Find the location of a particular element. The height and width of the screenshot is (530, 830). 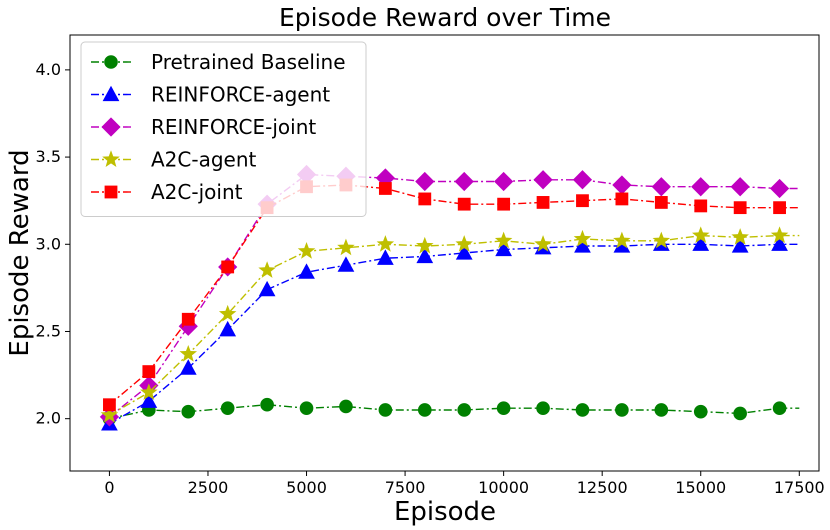

legend-box is located at coordinates (223, 129).